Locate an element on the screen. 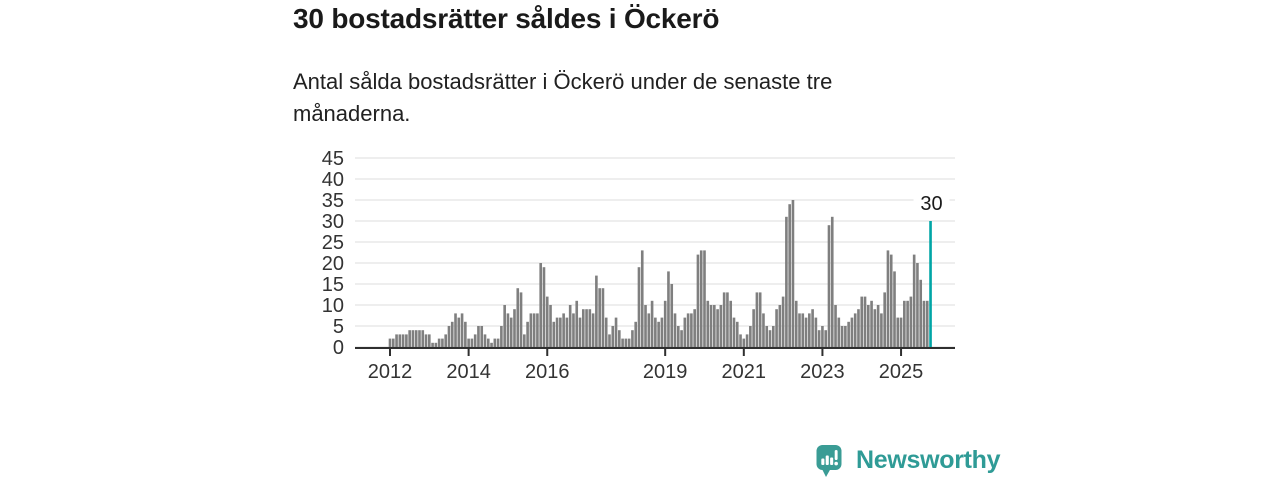 This screenshot has height=480, width=1280. x-axis-tick-label: 2014 is located at coordinates (468, 372).